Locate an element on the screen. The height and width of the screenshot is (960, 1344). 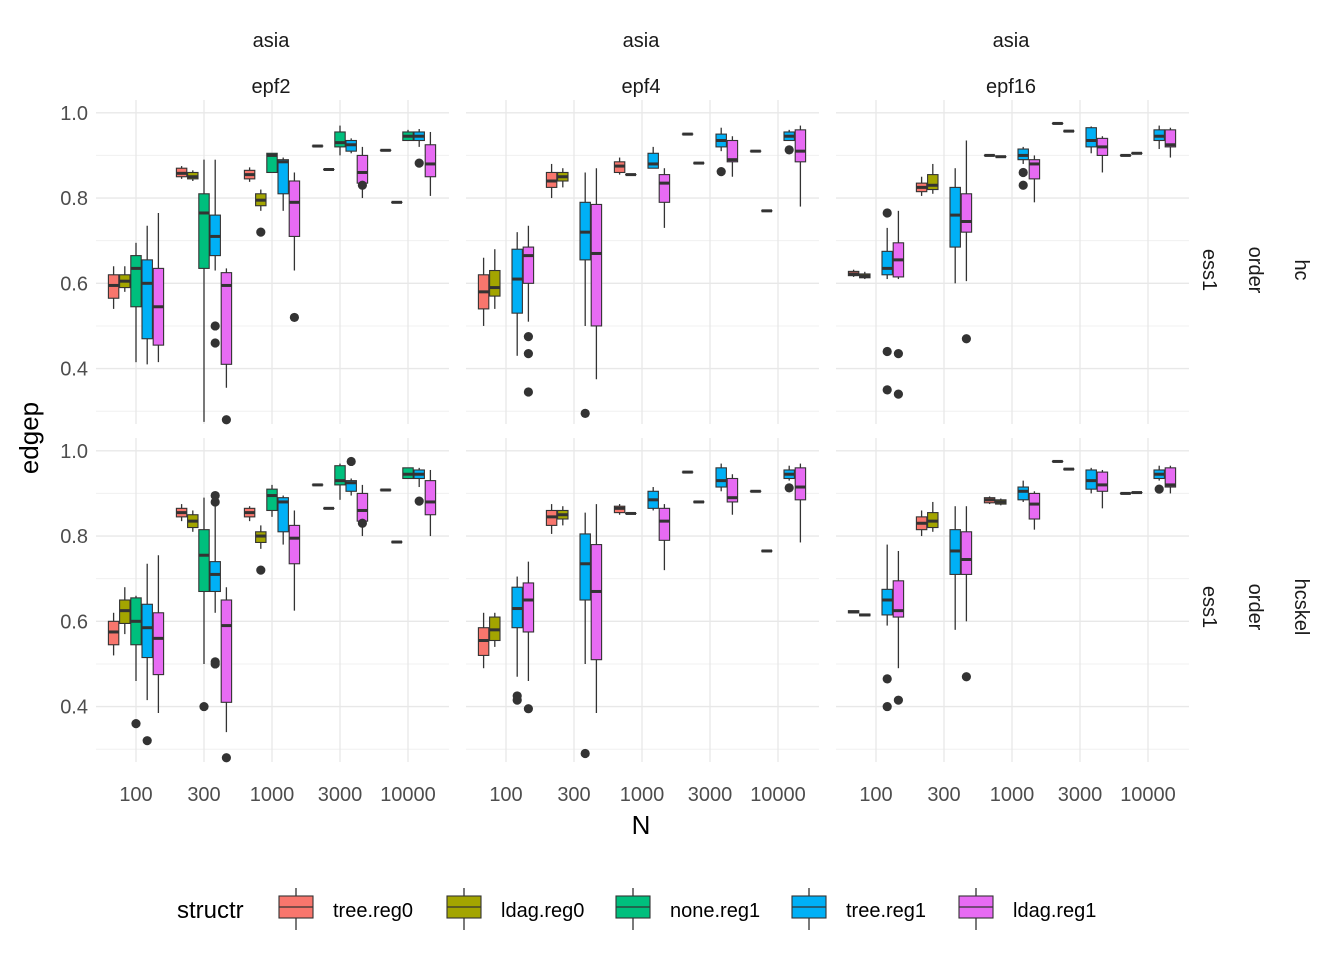
box-none-reg1-n3000 is located at coordinates (340, 481).